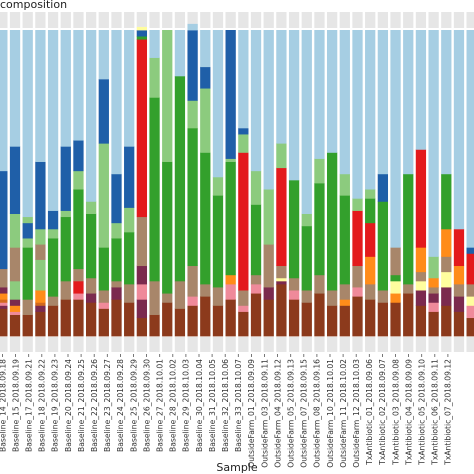 This screenshot has height=474, width=474. I want to click on x-axis-label: Sample, so click(237, 467).